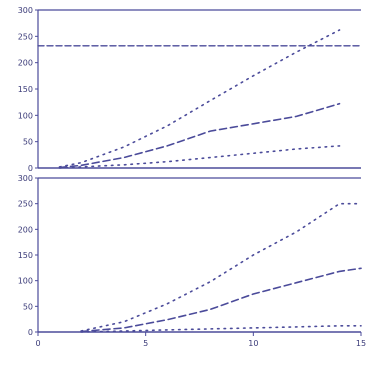 The image size is (373, 373). What do you see at coordinates (361, 343) in the screenshot?
I see `x-tick-label: 15` at bounding box center [361, 343].